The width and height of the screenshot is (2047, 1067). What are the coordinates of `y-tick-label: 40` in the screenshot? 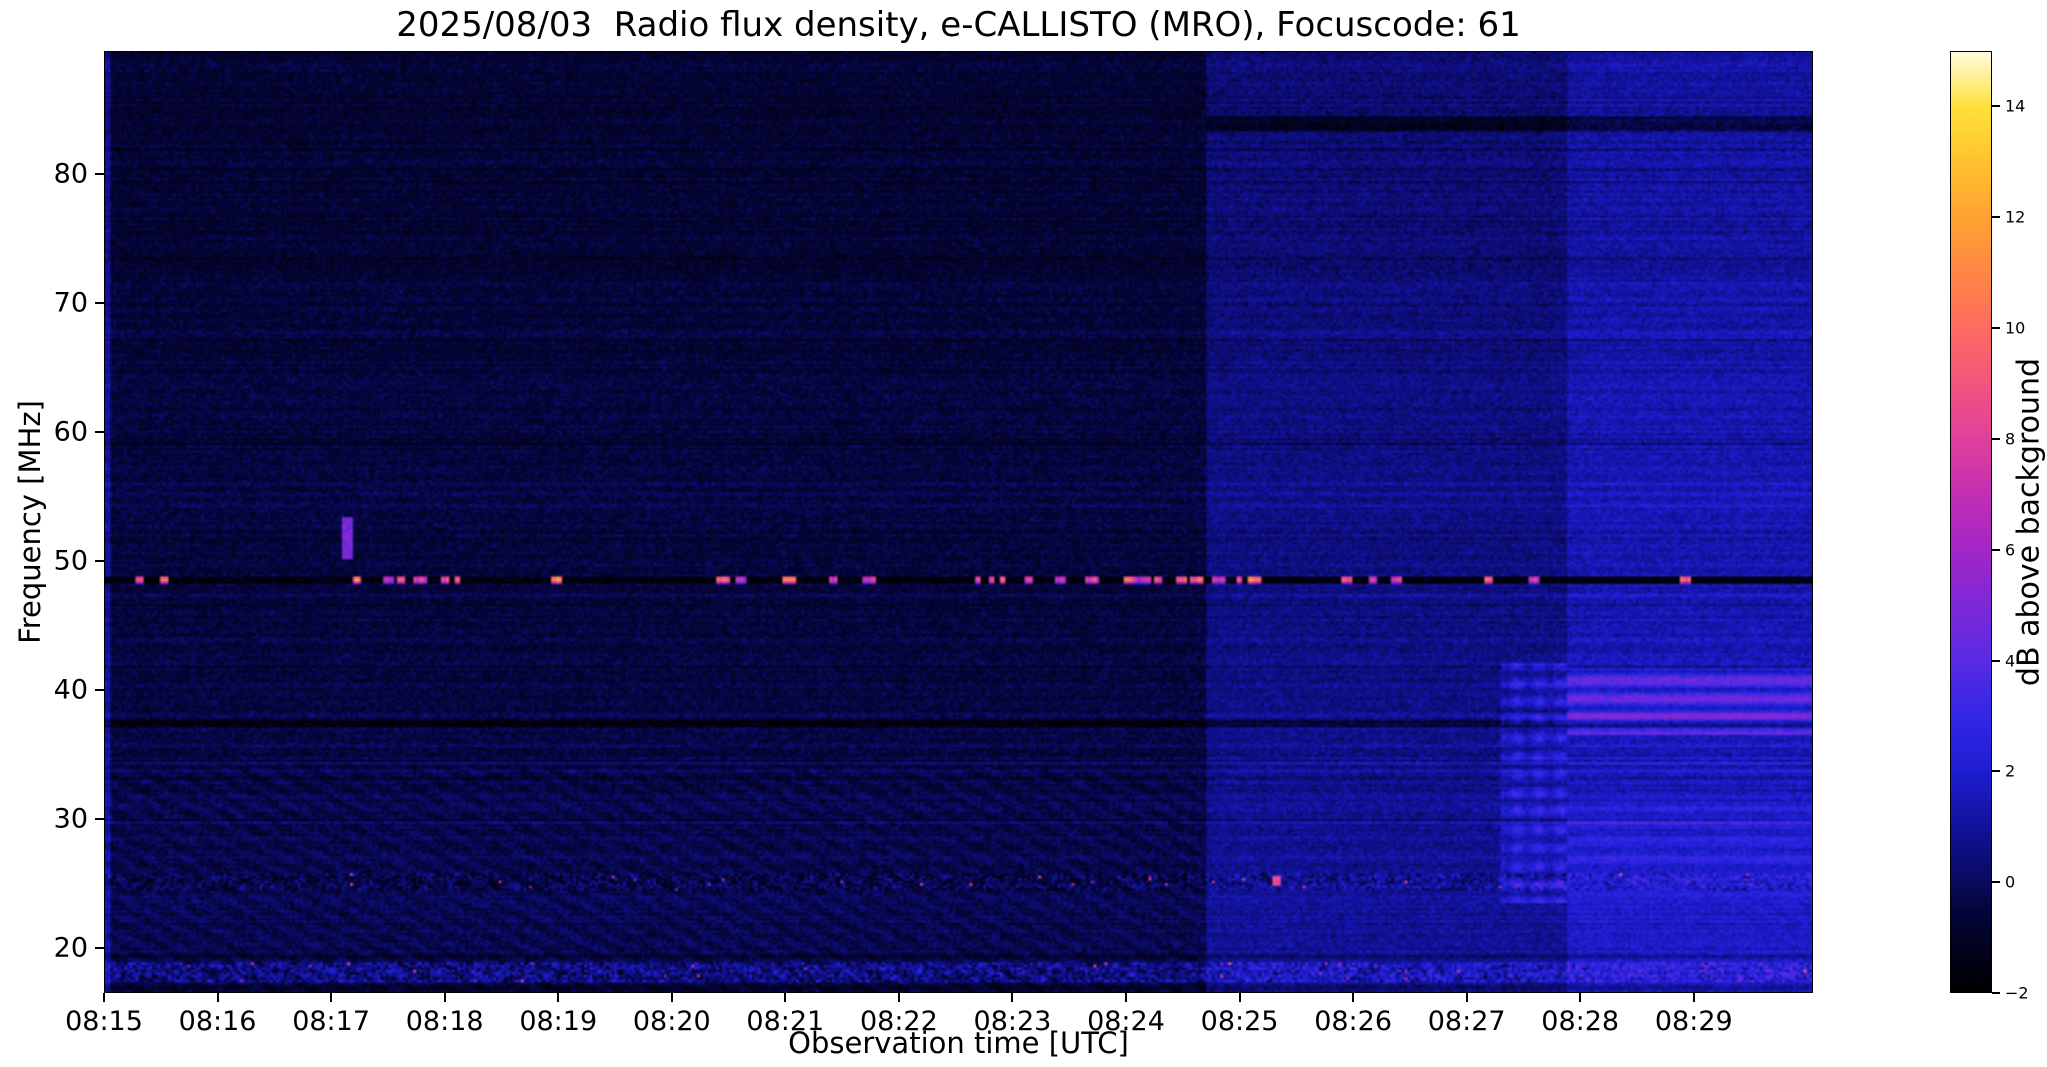 It's located at (70, 690).